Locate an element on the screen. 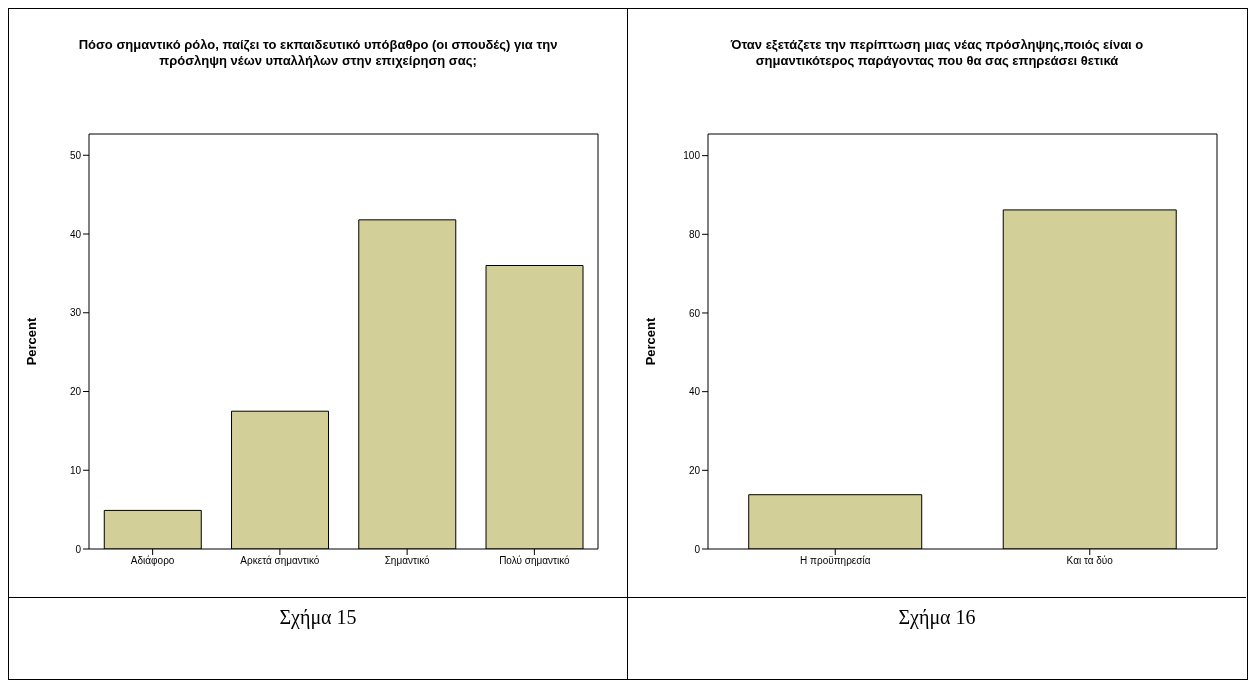 Image resolution: width=1260 pixels, height=680 pixels. y-tick-label: 30 is located at coordinates (75, 313).